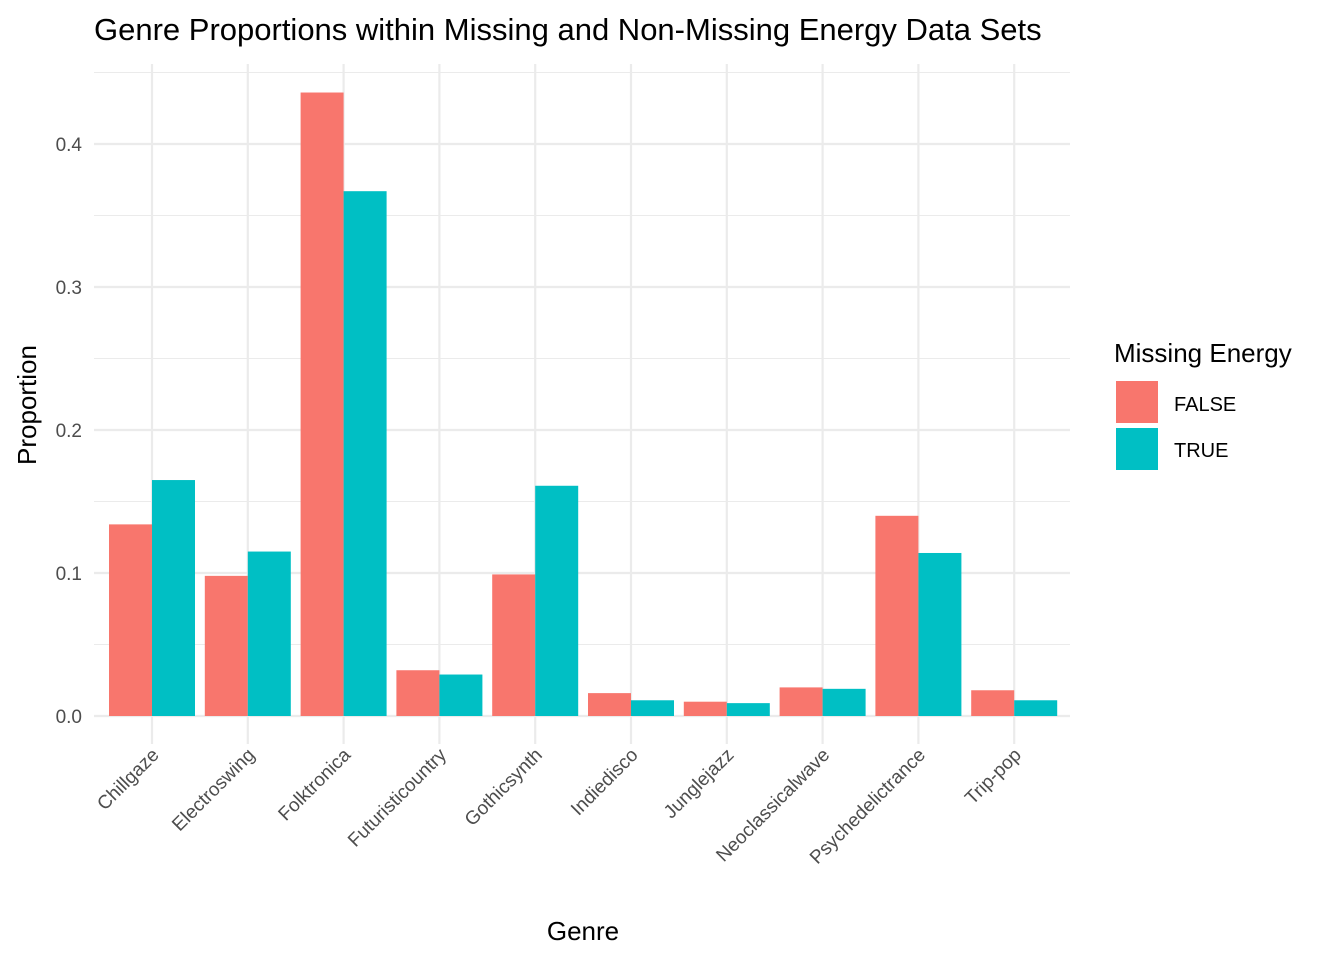 The image size is (1344, 960). Describe the element at coordinates (504, 788) in the screenshot. I see `x-tick-label: Gothicsynth` at that location.